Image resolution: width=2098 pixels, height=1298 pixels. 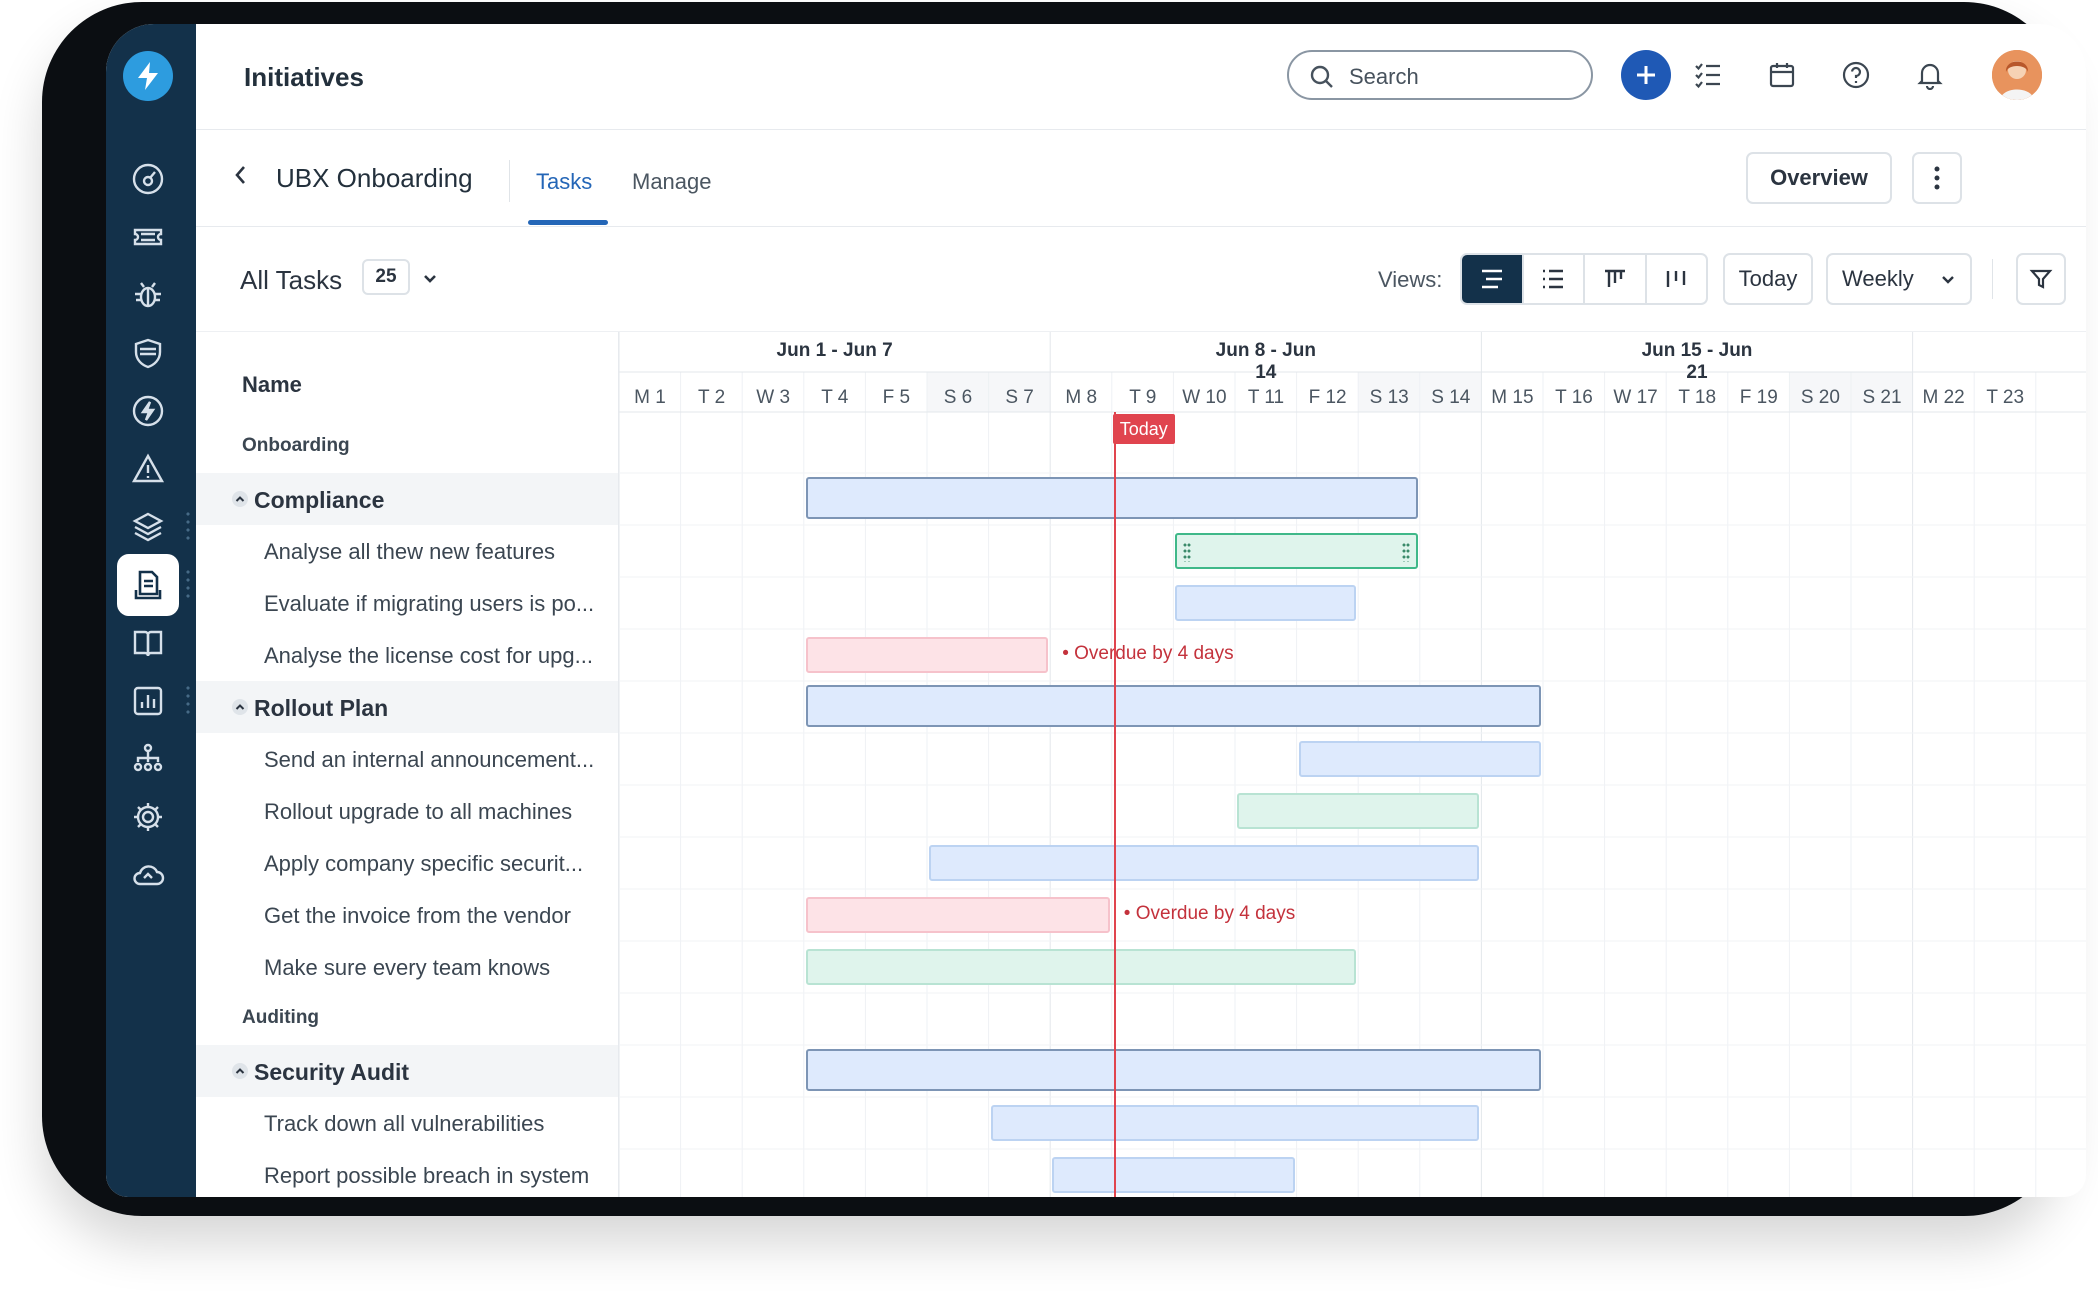 What do you see at coordinates (148, 411) in the screenshot?
I see `changes-bolt-icon` at bounding box center [148, 411].